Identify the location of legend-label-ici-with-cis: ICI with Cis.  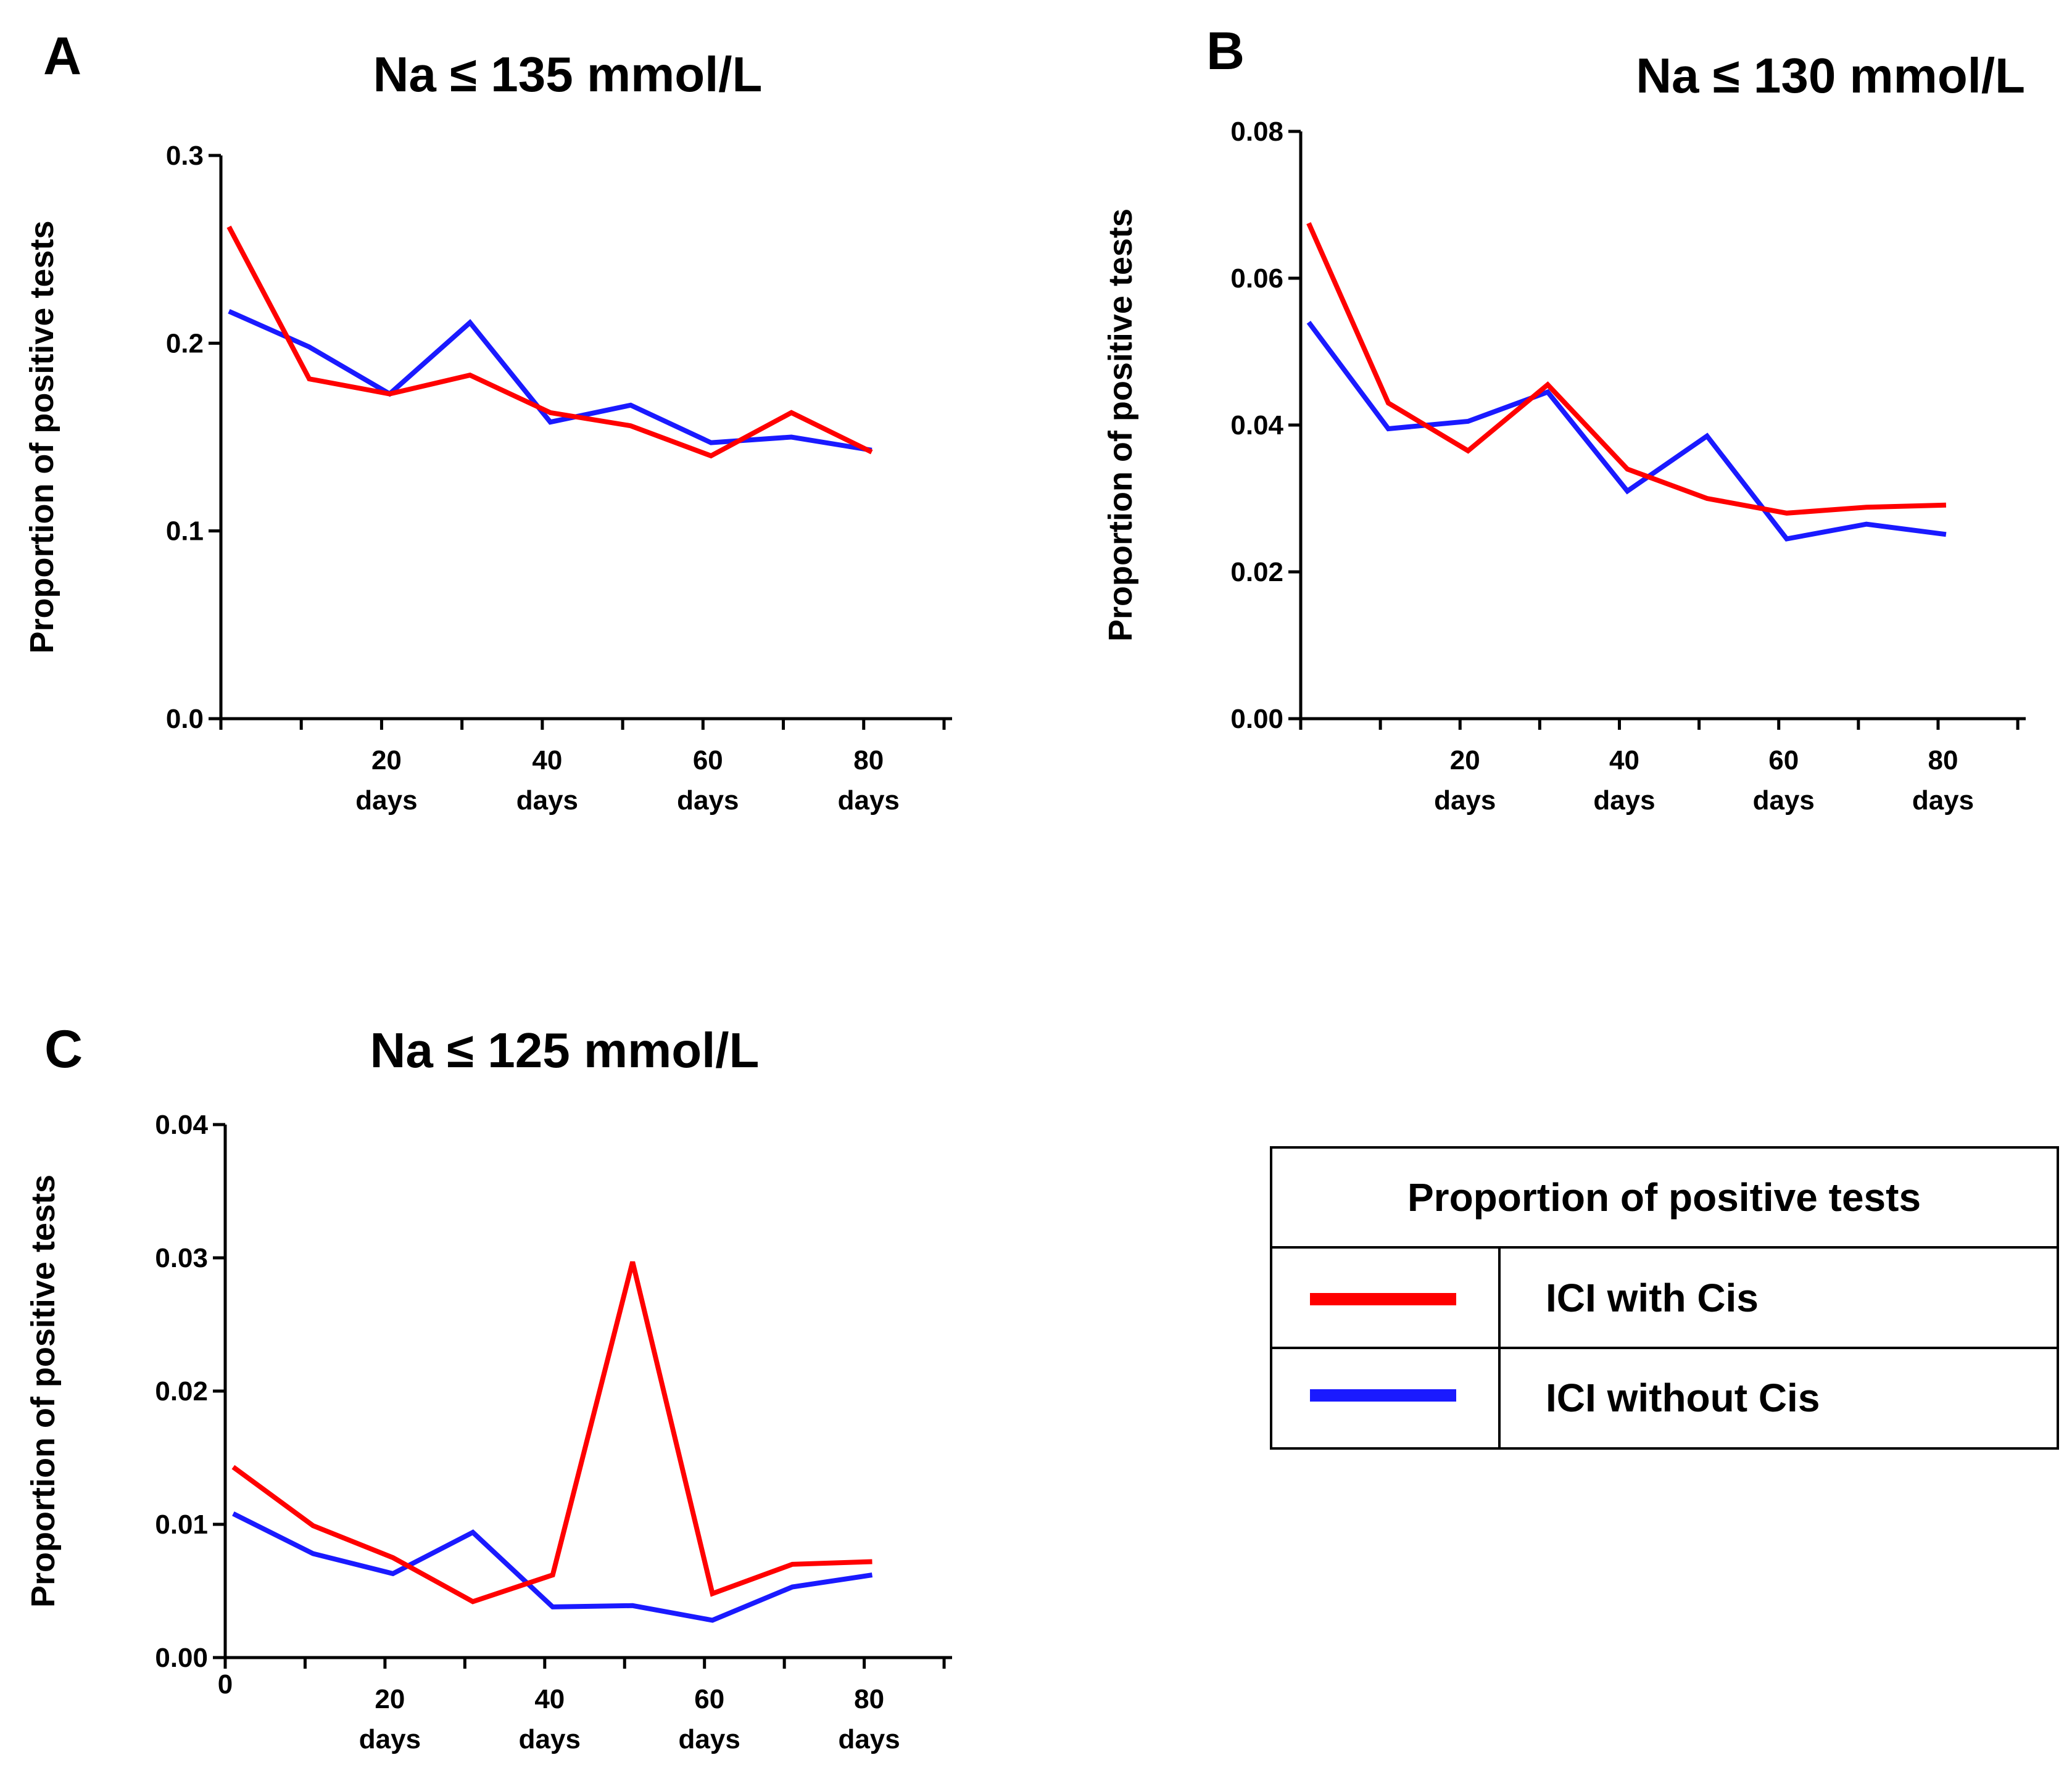
(1652, 1298).